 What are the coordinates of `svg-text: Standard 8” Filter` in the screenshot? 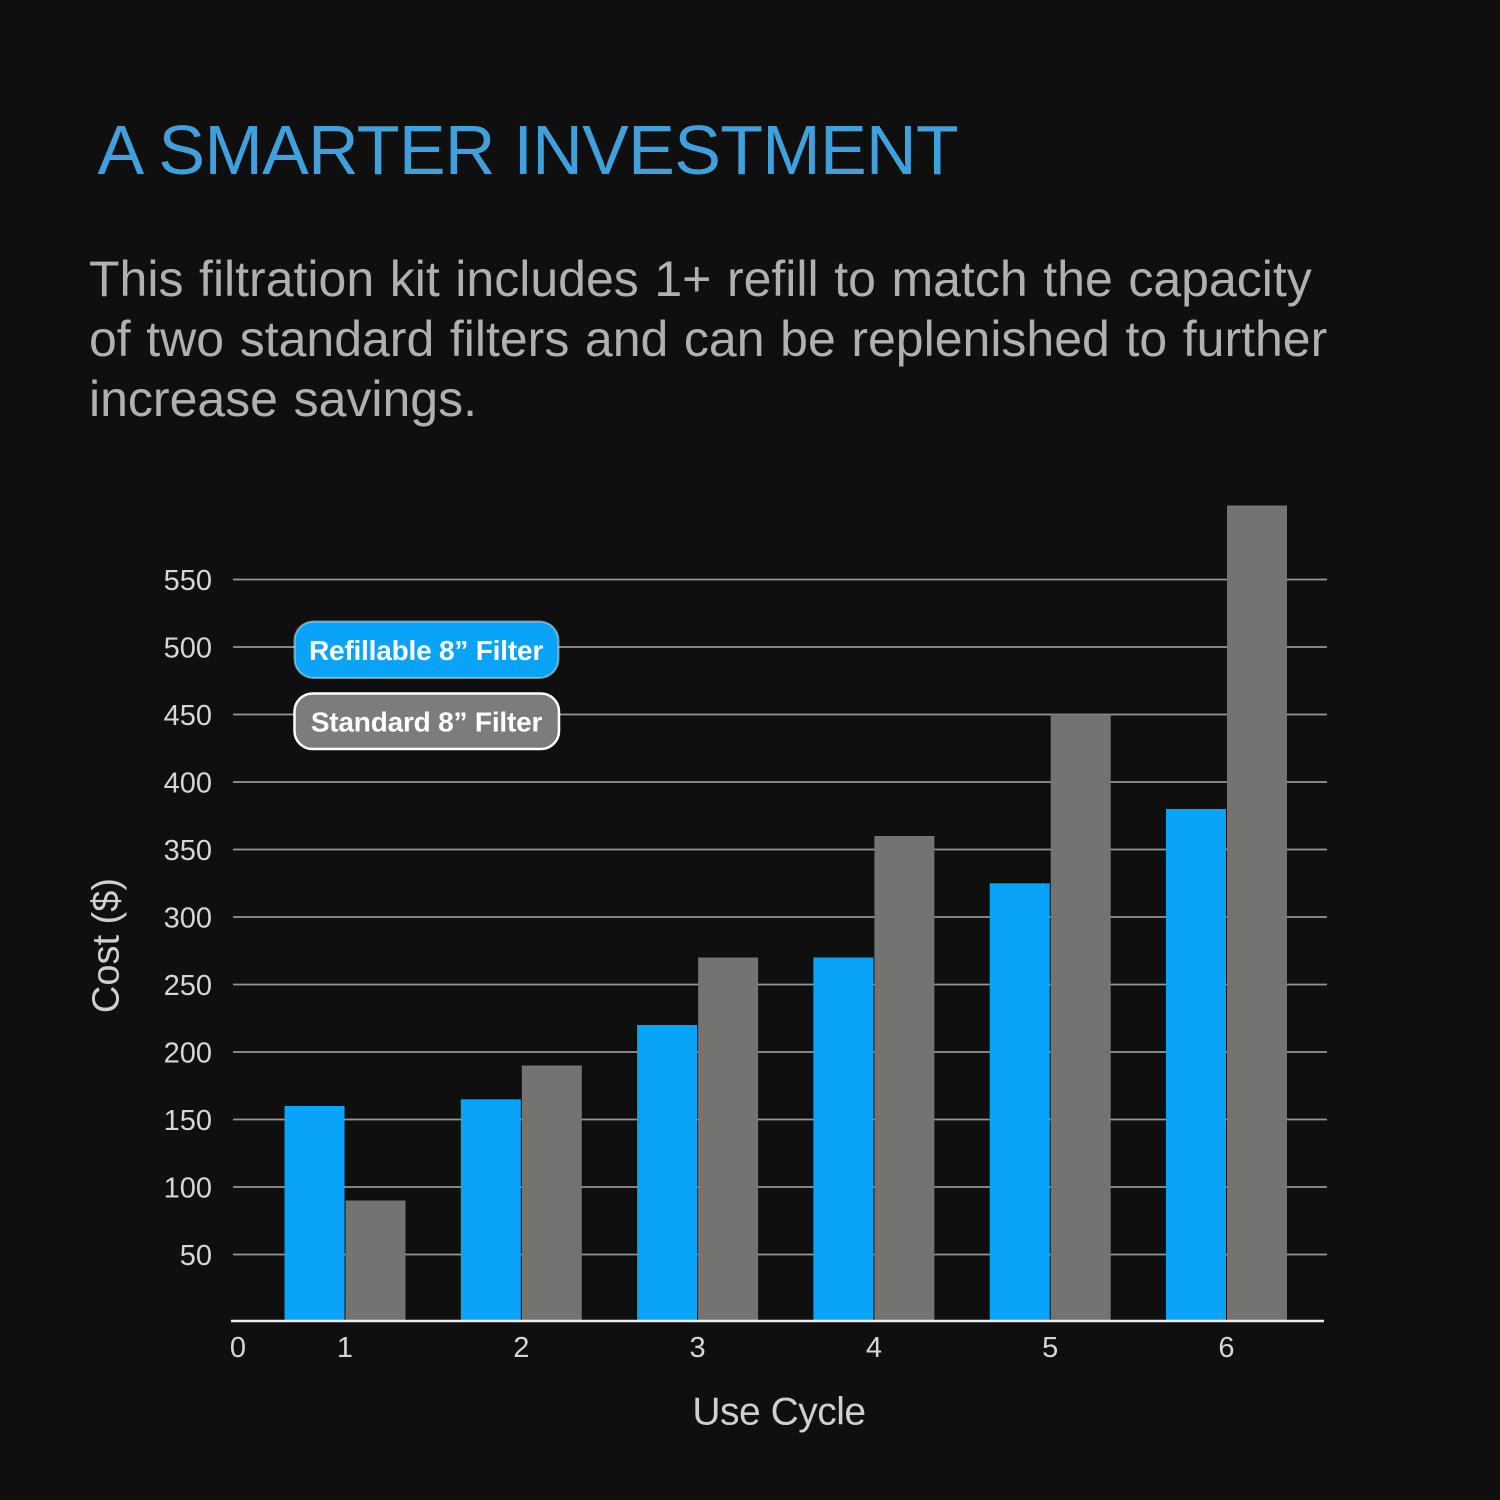 It's located at (427, 722).